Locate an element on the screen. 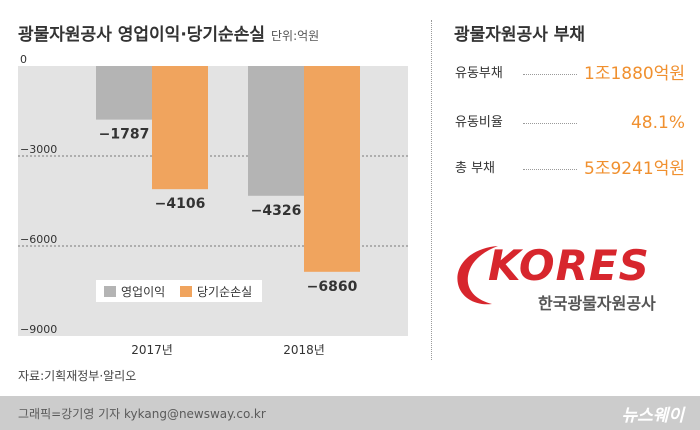  chart-title: 광물자원공사 영업이익·당기순손실 단위:억원 is located at coordinates (168, 32).